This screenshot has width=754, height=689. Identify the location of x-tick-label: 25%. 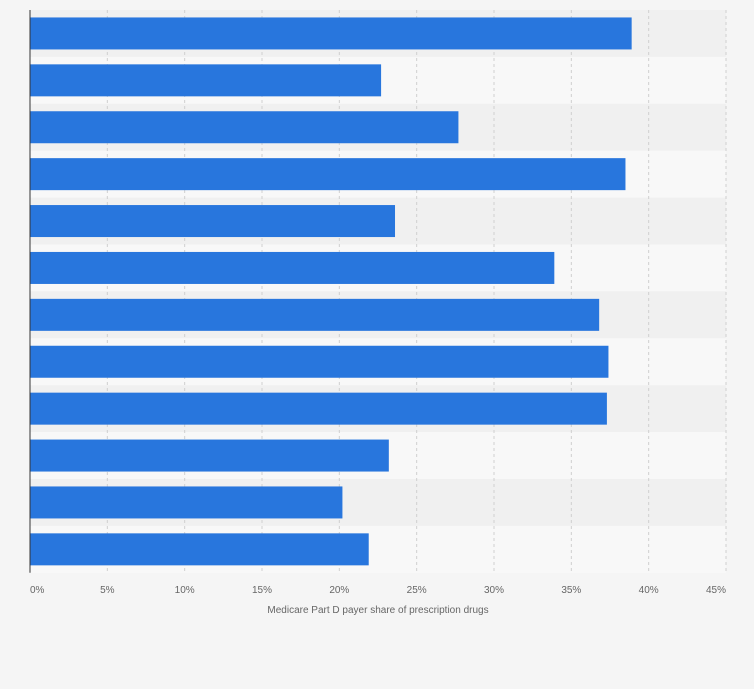
(417, 590).